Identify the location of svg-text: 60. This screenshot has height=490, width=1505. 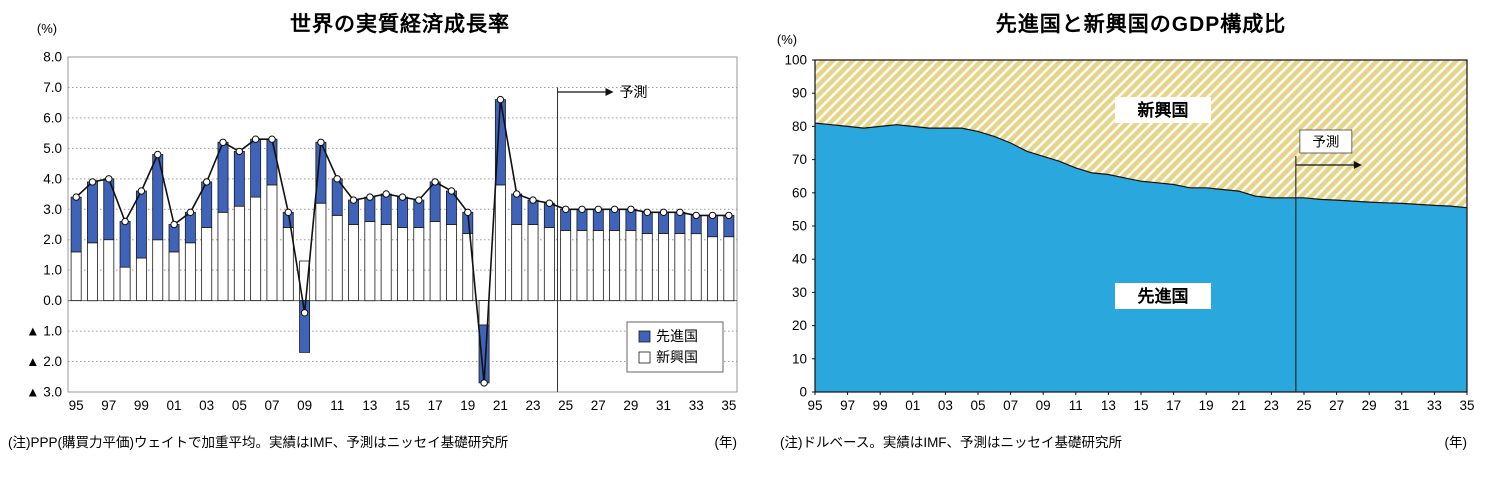
(799, 192).